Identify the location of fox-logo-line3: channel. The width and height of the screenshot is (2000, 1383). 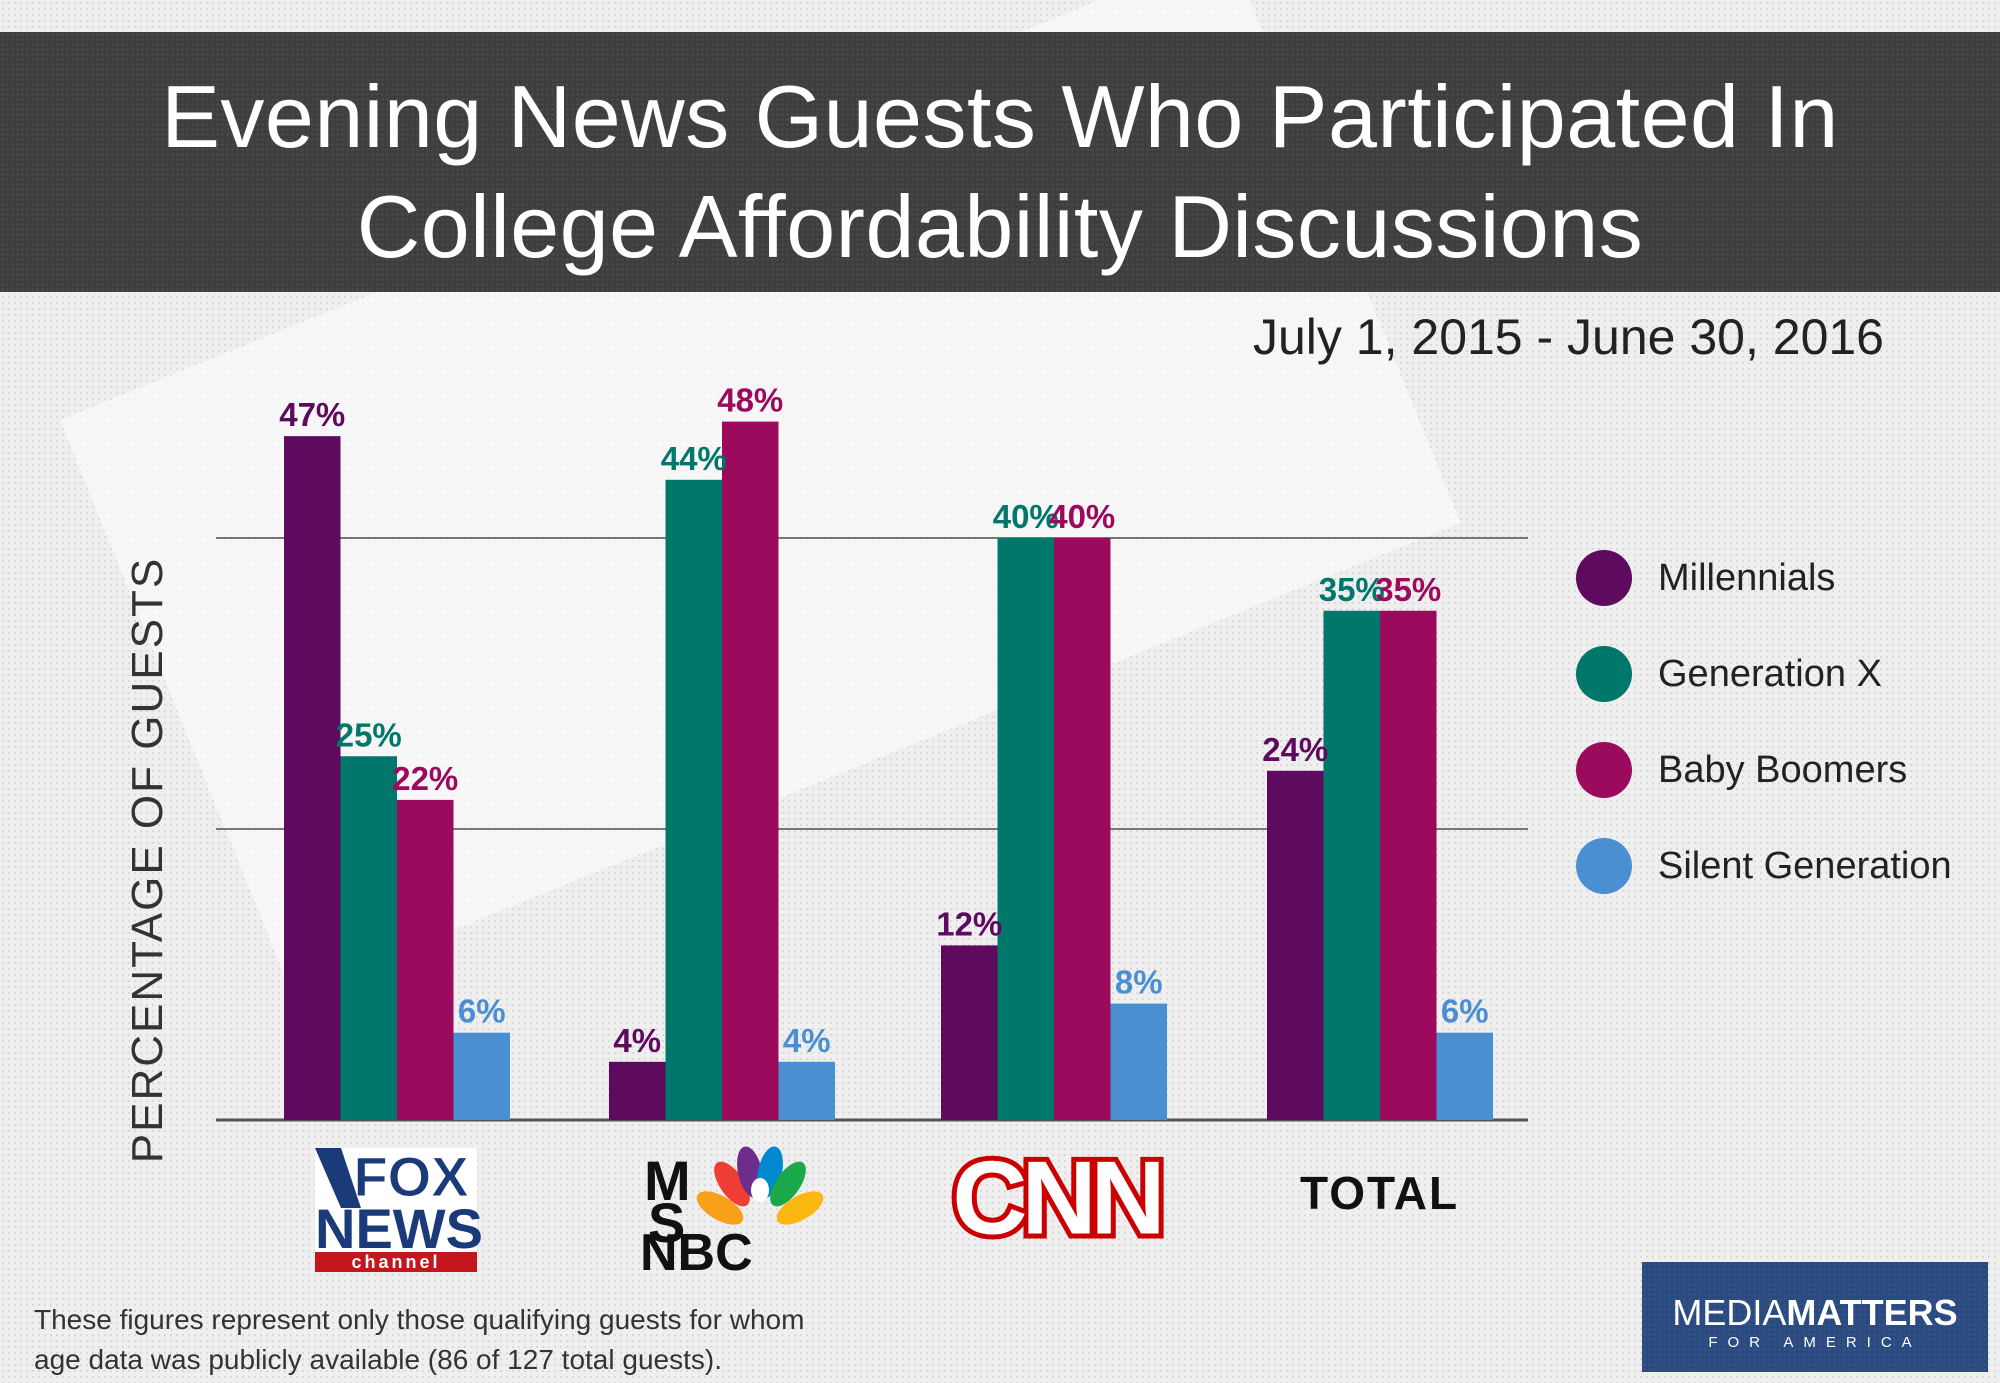
(395, 1262).